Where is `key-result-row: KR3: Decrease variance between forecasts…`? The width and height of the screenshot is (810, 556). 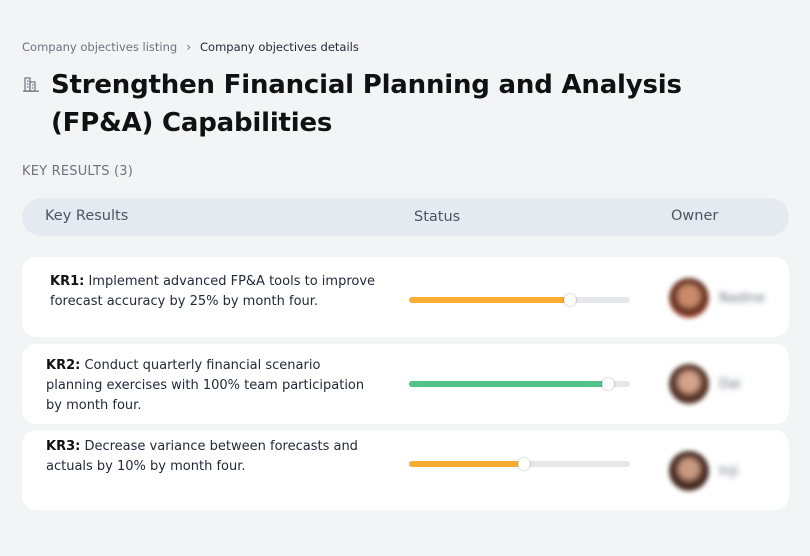 key-result-row: KR3: Decrease variance between forecasts… is located at coordinates (405, 470).